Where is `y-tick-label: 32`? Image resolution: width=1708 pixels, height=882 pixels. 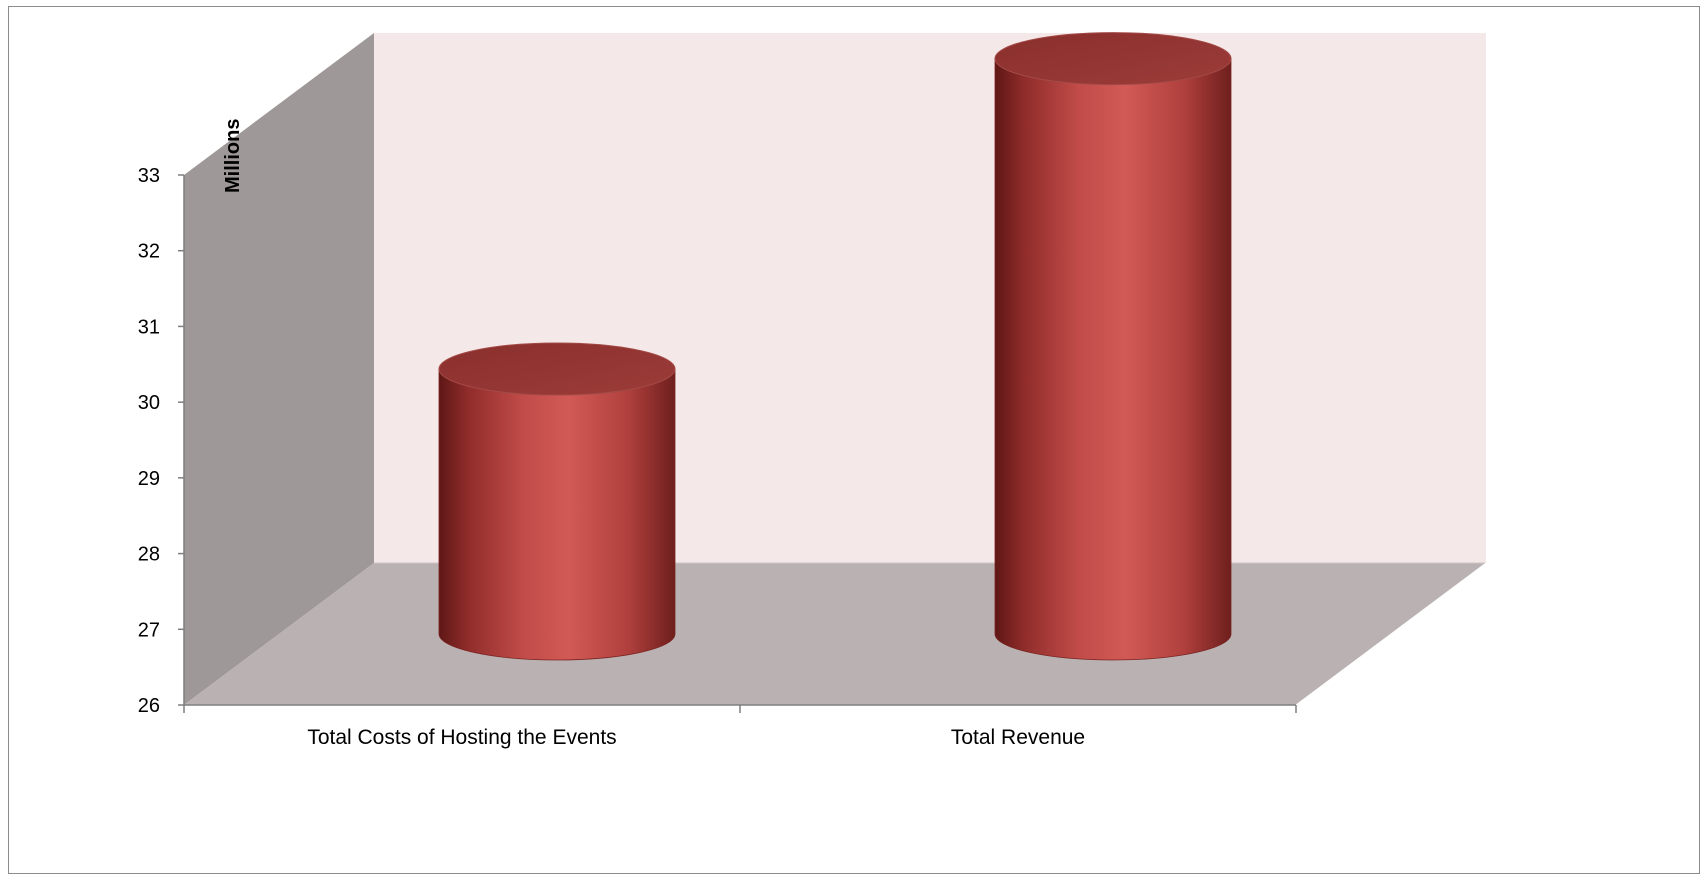
y-tick-label: 32 is located at coordinates (149, 252).